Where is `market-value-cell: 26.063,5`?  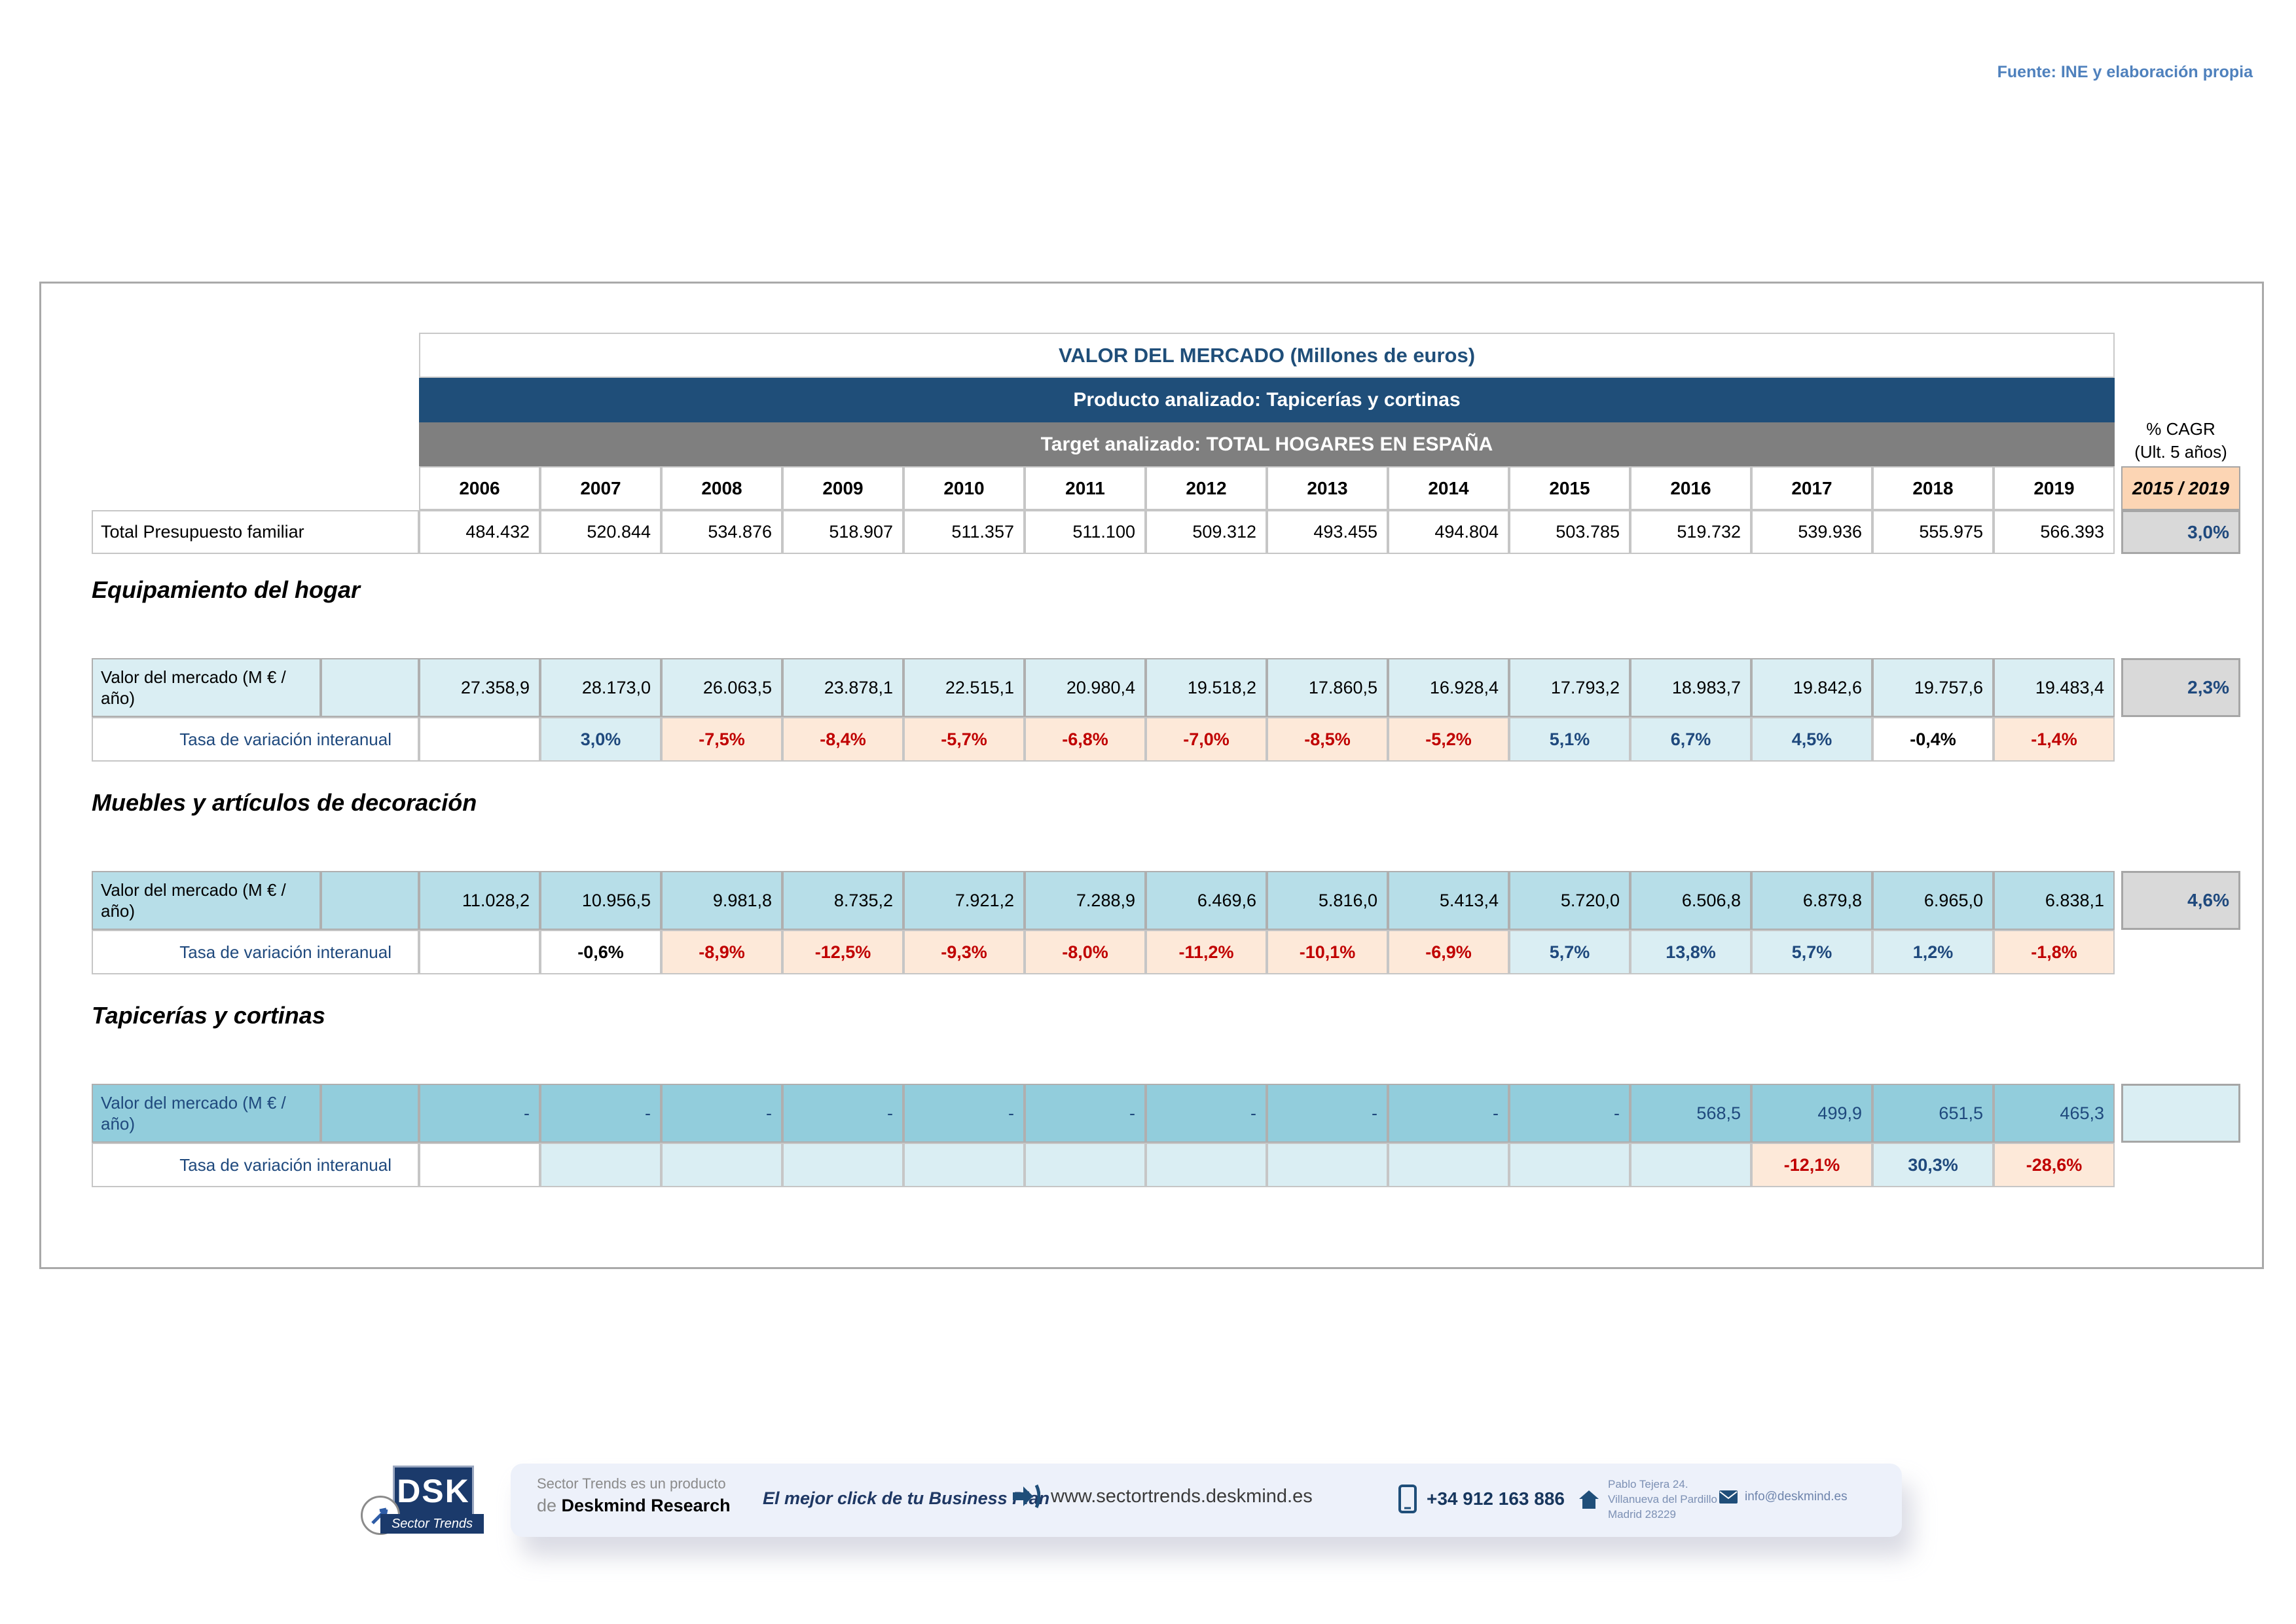
market-value-cell: 26.063,5 is located at coordinates (721, 687).